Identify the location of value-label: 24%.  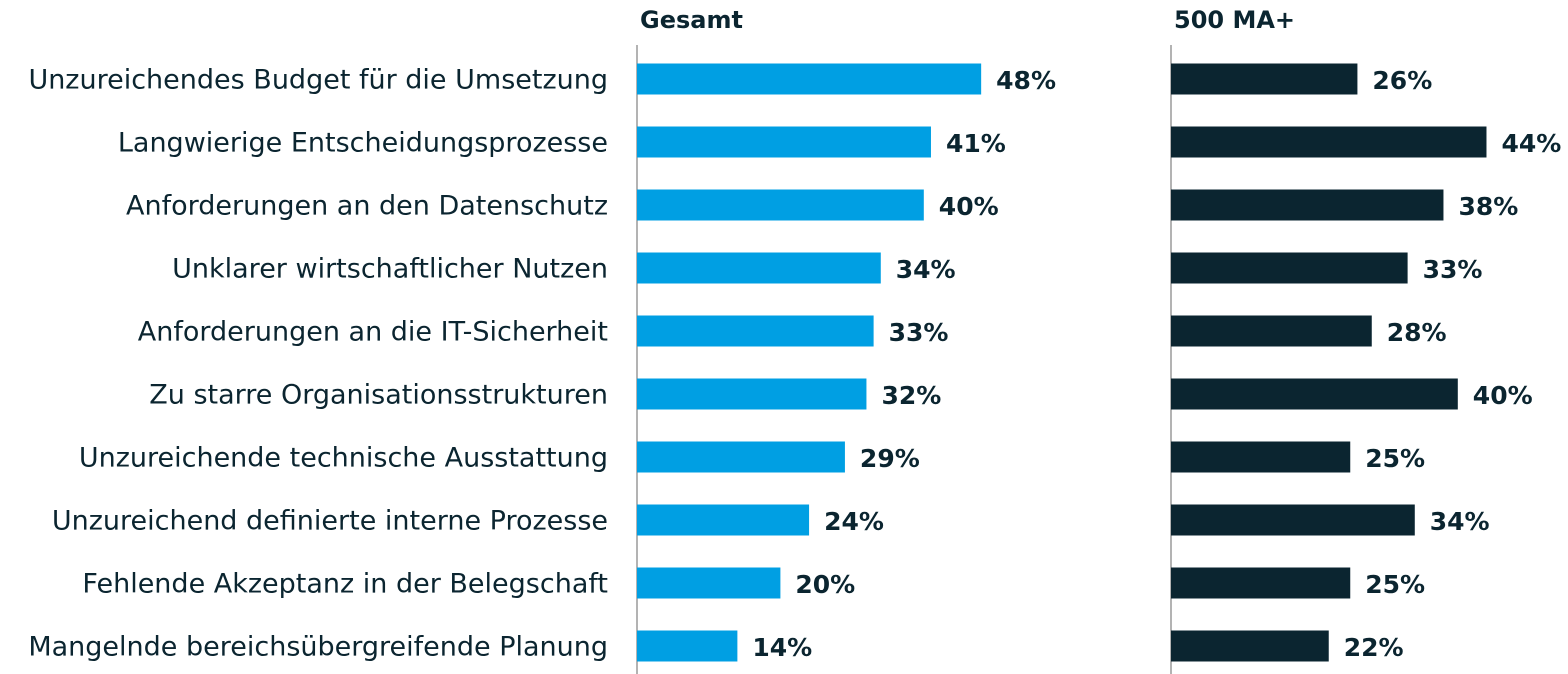
(854, 521).